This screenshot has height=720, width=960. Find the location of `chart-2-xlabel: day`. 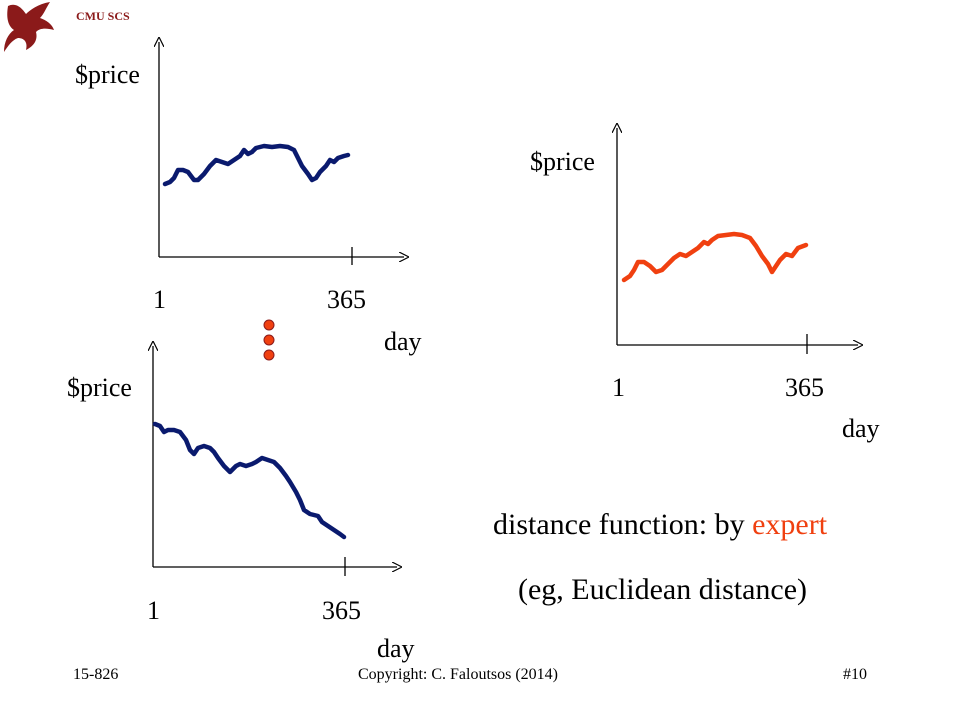

chart-2-xlabel: day is located at coordinates (861, 428).